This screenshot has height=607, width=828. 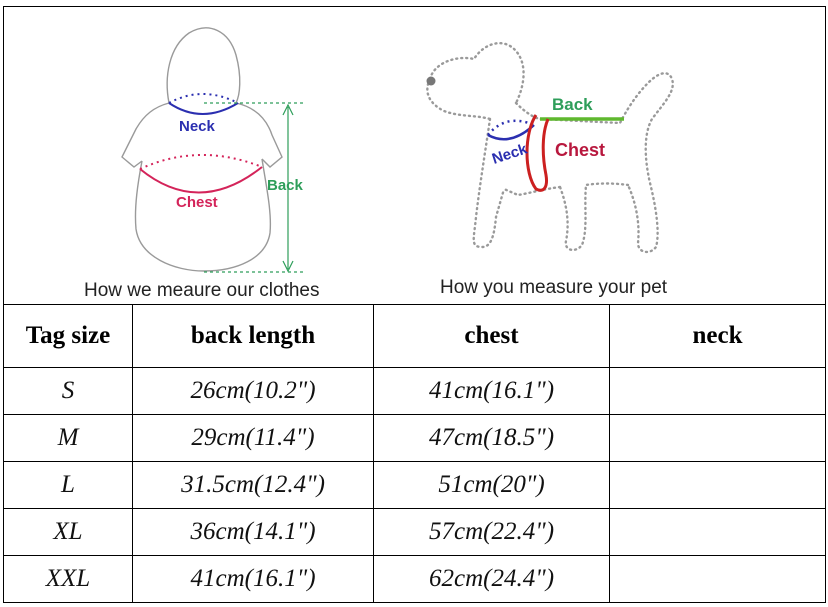 I want to click on cell-size: L, so click(x=68, y=485).